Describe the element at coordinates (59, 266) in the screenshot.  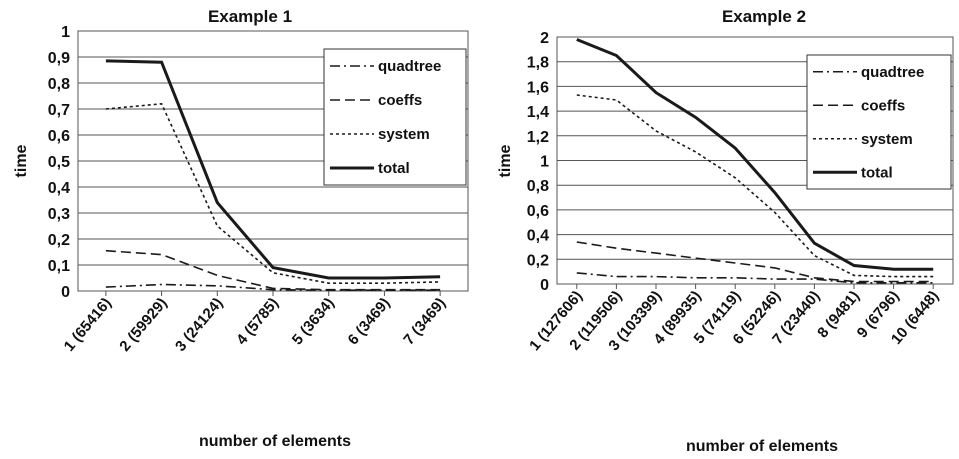
I see `y-tick-label: 0,1` at that location.